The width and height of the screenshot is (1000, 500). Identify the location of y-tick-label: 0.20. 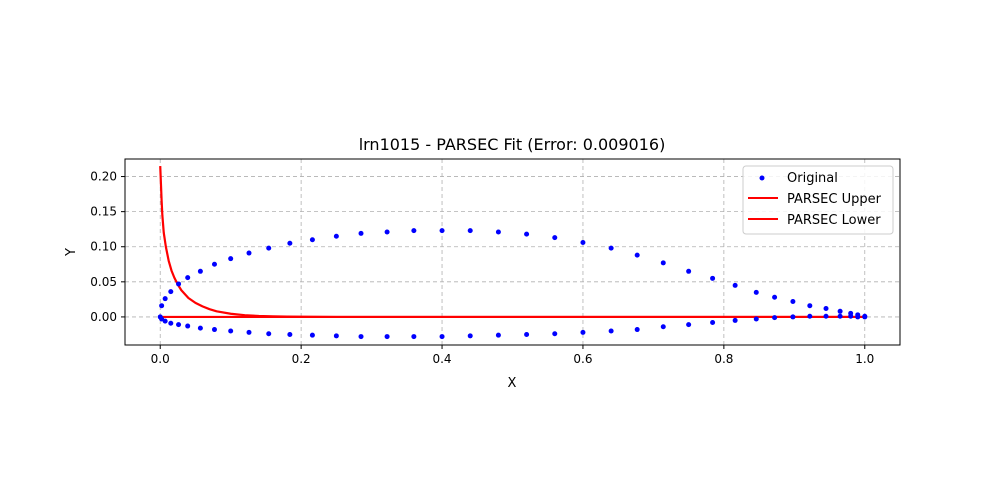
(103, 177).